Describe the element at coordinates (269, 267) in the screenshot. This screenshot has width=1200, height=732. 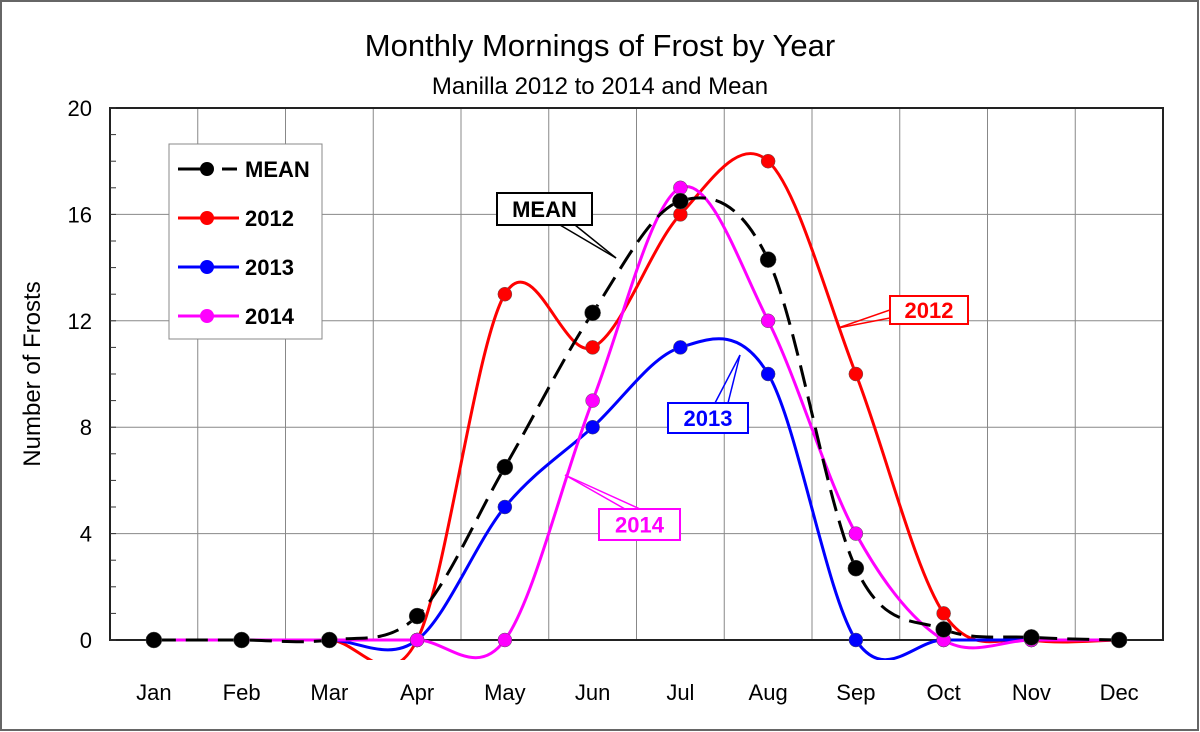
I see `legend-label: 2013` at that location.